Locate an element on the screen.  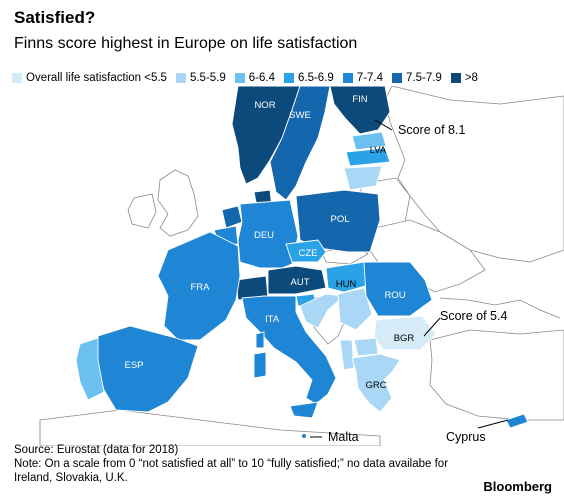
label-grc: GRC is located at coordinates (375, 385).